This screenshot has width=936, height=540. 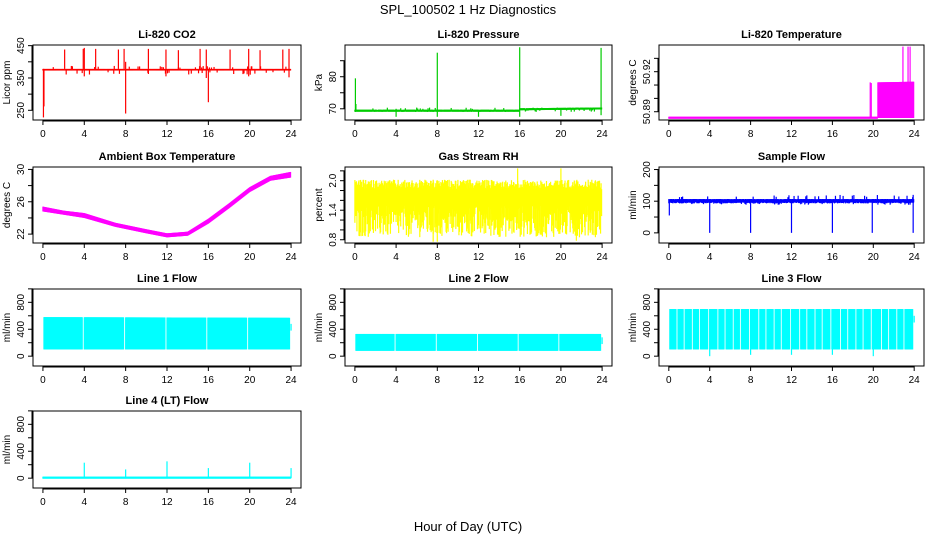 What do you see at coordinates (468, 9) in the screenshot?
I see `figure-title: SPL_100502 1 Hz Diagnostics` at bounding box center [468, 9].